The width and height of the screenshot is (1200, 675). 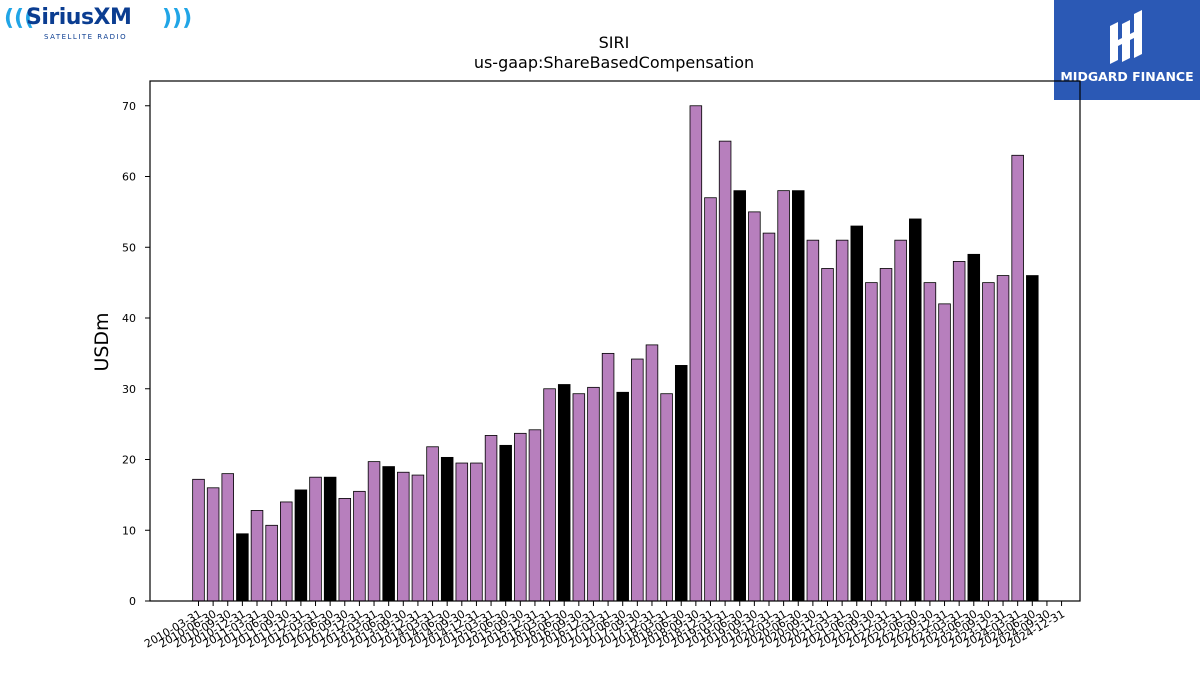 I want to click on y-tick-label: 30, so click(x=129, y=389).